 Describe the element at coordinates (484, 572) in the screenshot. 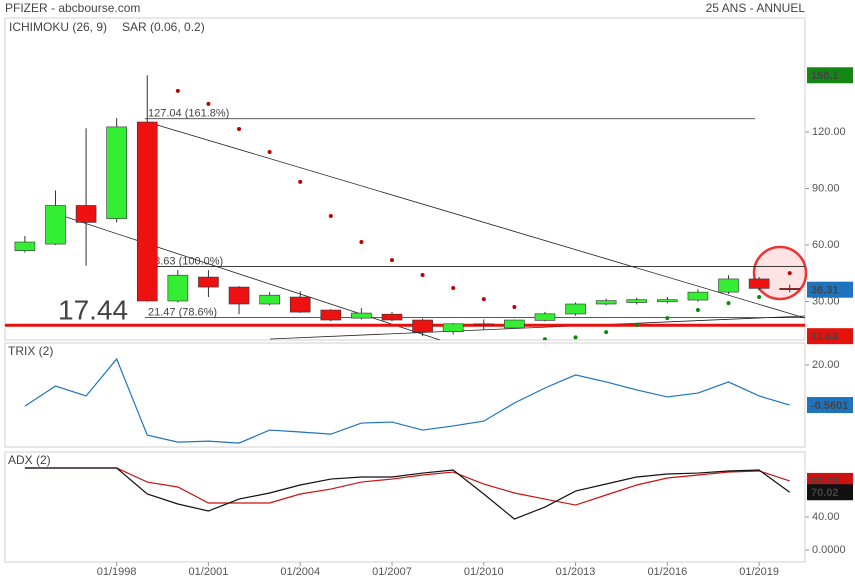

I see `x-tick-label: 01/2010` at that location.